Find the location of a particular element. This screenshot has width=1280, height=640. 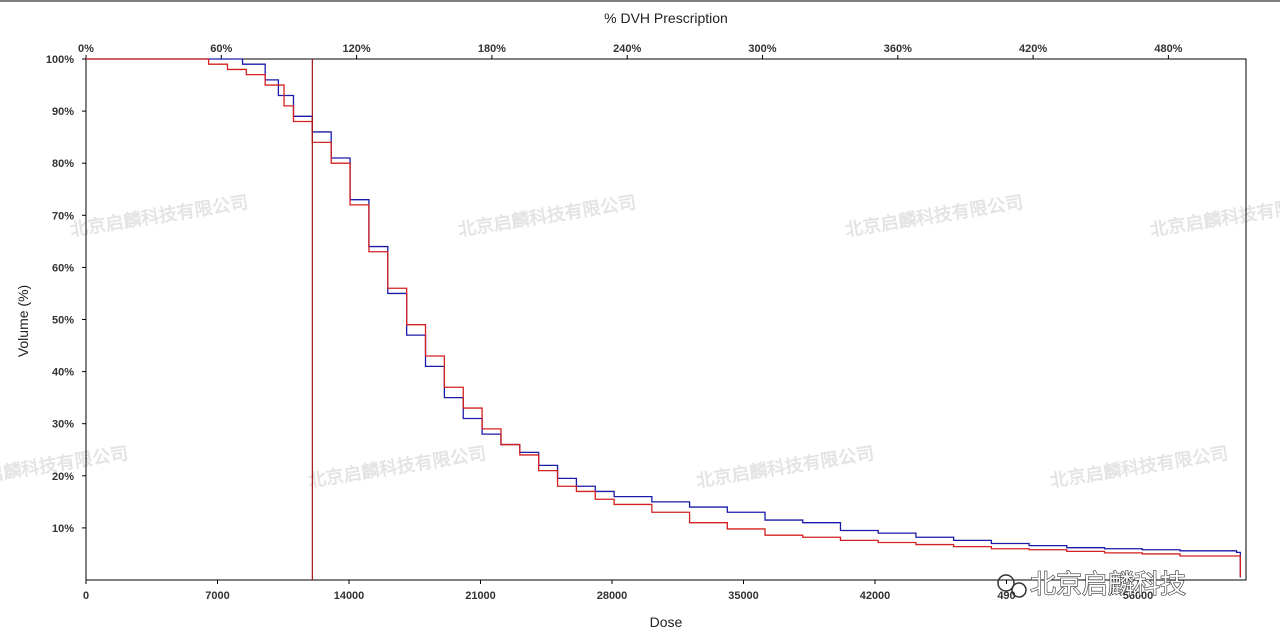

top-tick-label: 0% is located at coordinates (86, 49).